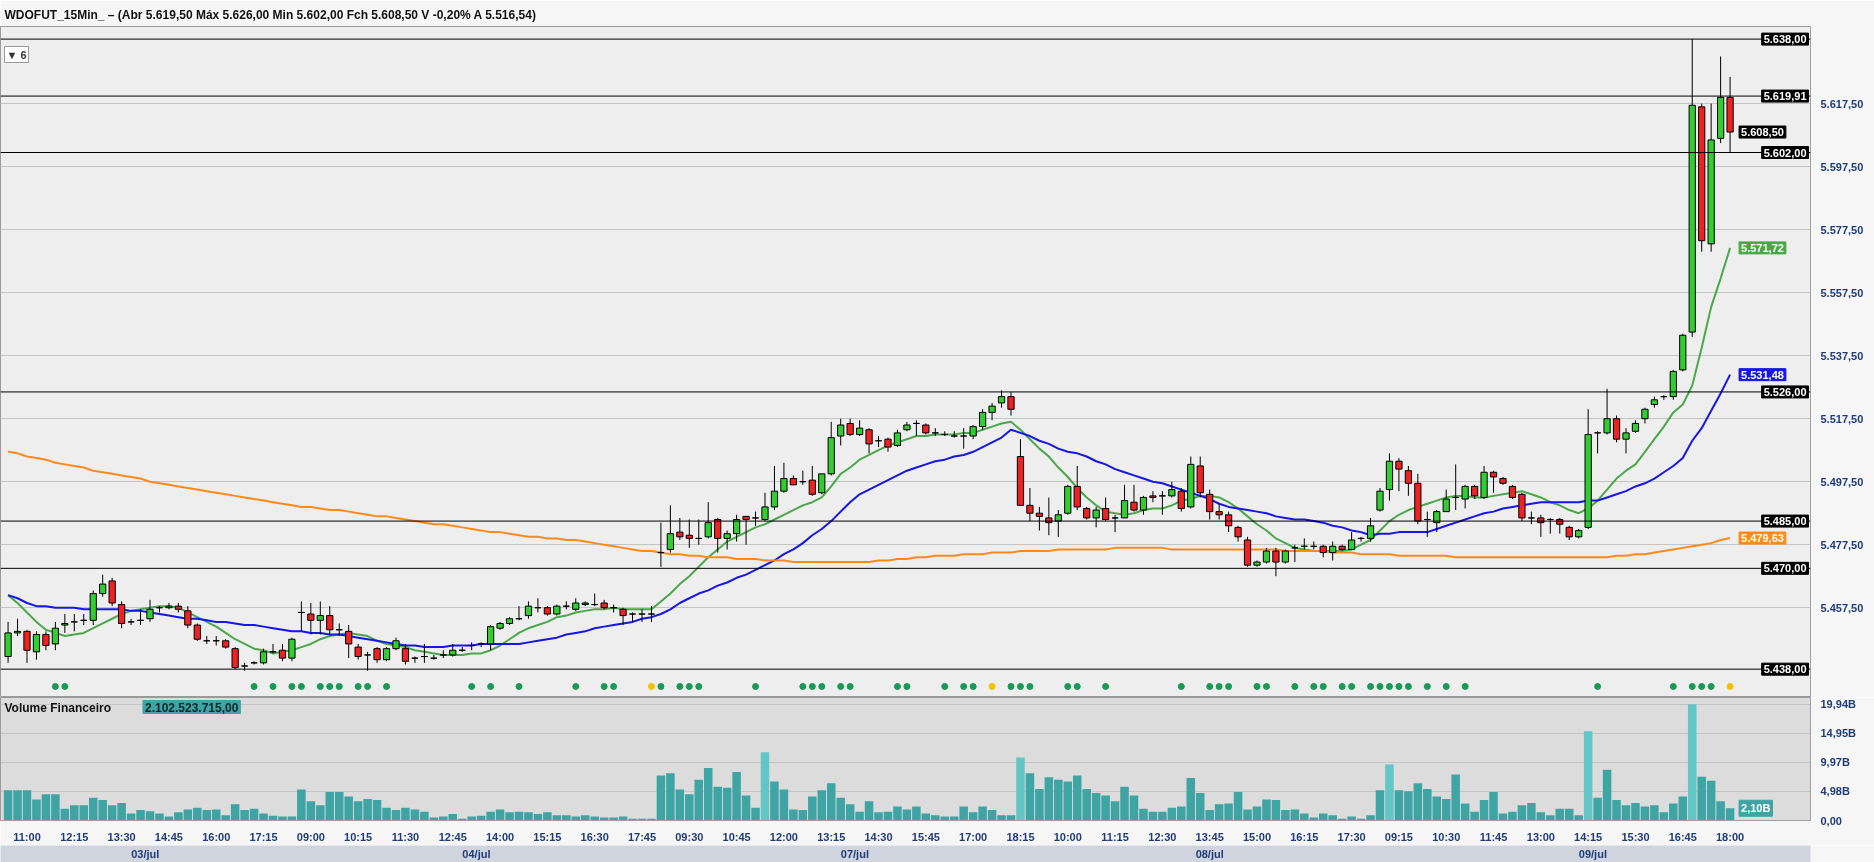 This screenshot has height=862, width=1874. What do you see at coordinates (1785, 521) in the screenshot?
I see `ref-line-label: 5.485,00` at bounding box center [1785, 521].